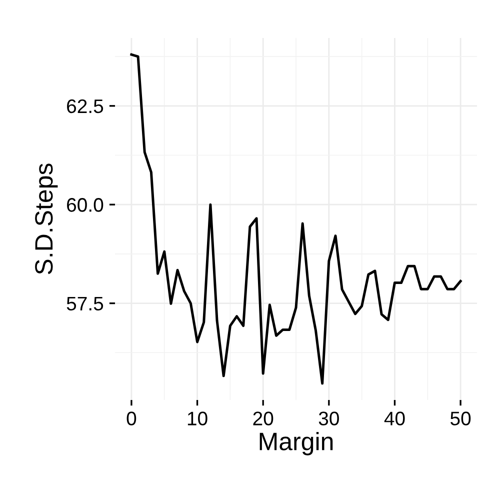 The height and width of the screenshot is (488, 481). I want to click on x-tick-label: 0, so click(131, 419).